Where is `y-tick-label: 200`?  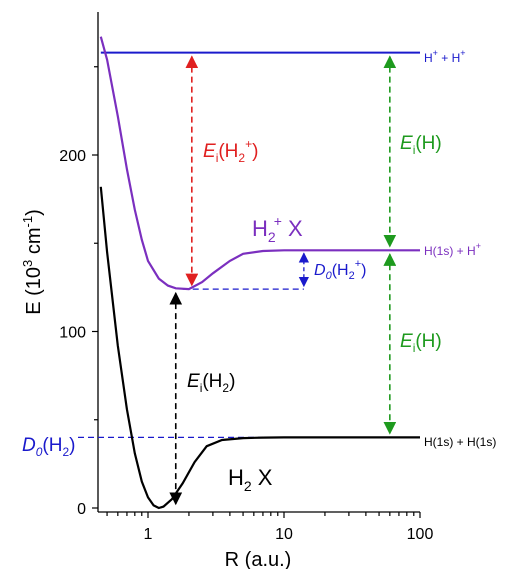 y-tick-label: 200 is located at coordinates (72, 156).